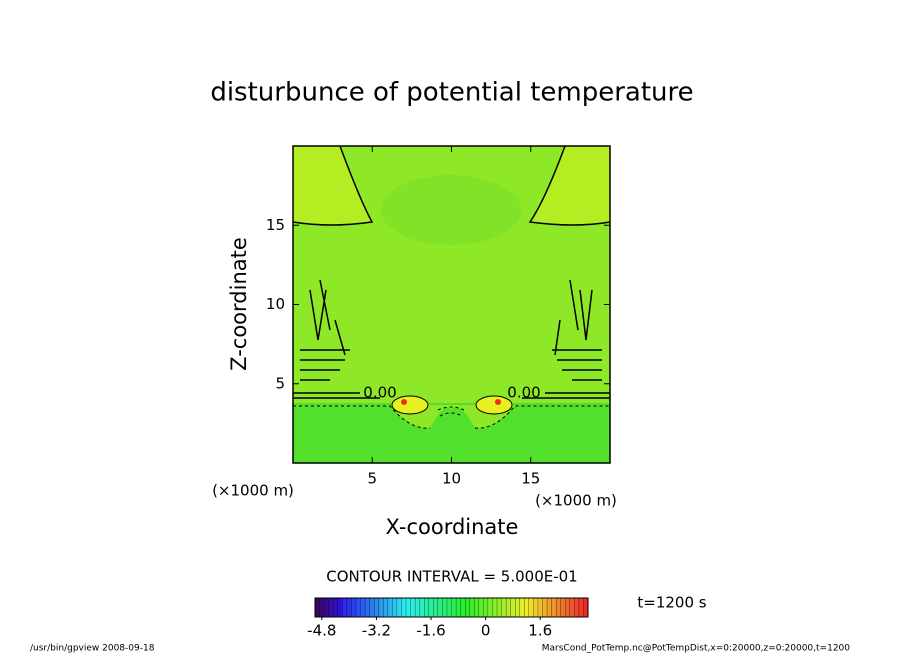  I want to click on time-label: t=1200 s, so click(671, 603).